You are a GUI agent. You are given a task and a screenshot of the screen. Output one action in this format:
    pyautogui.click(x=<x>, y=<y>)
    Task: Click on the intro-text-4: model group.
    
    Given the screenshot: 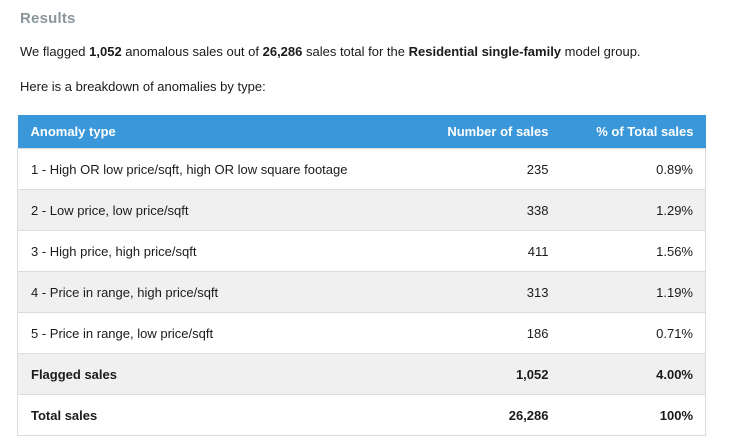 What is the action you would take?
    pyautogui.click(x=601, y=51)
    